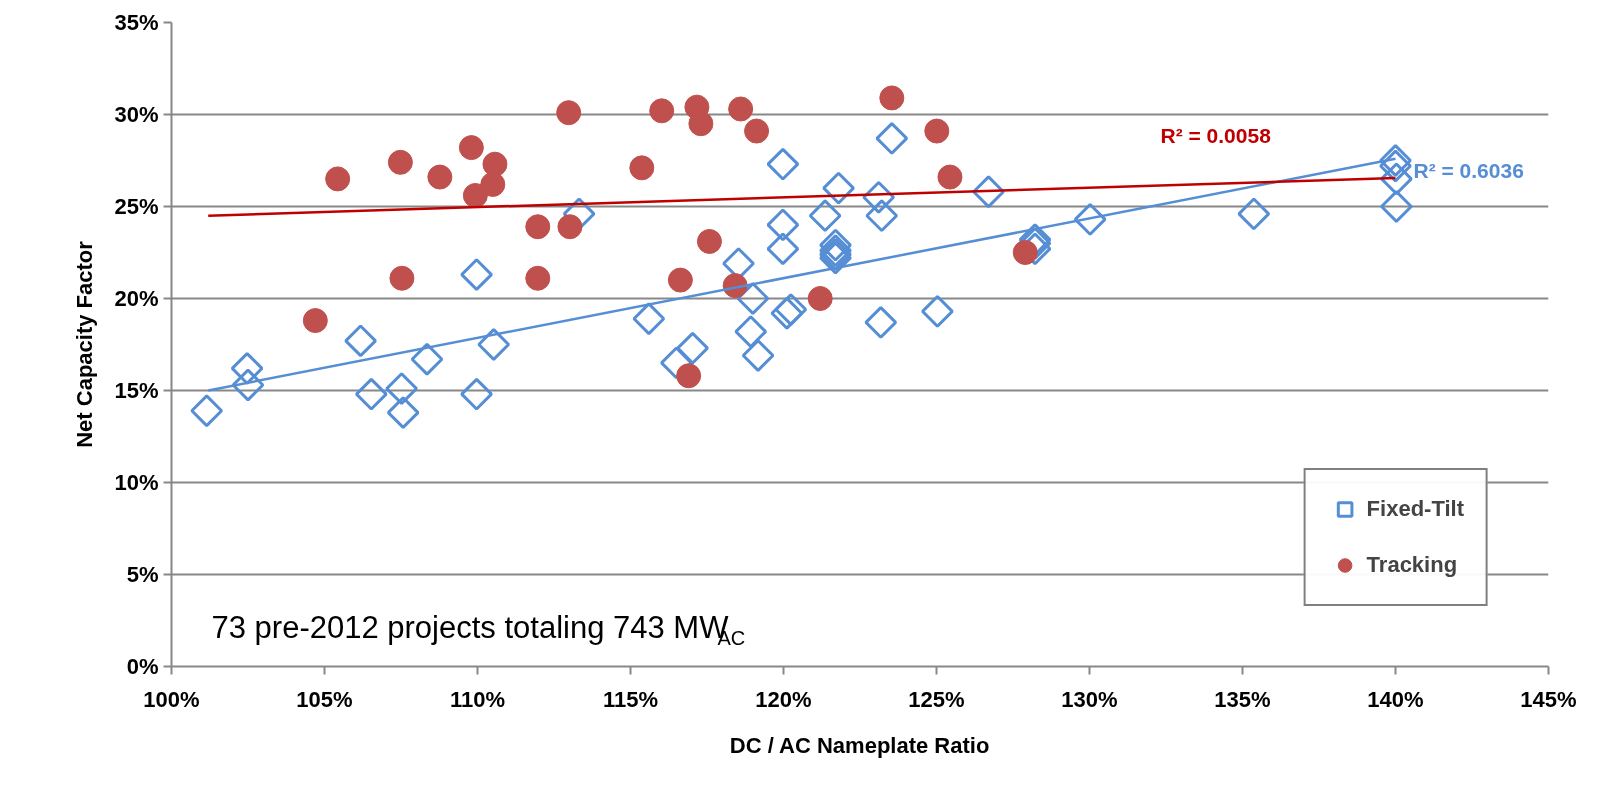  I want to click on y-axis-title: Net Capacity Factor, so click(85, 344).